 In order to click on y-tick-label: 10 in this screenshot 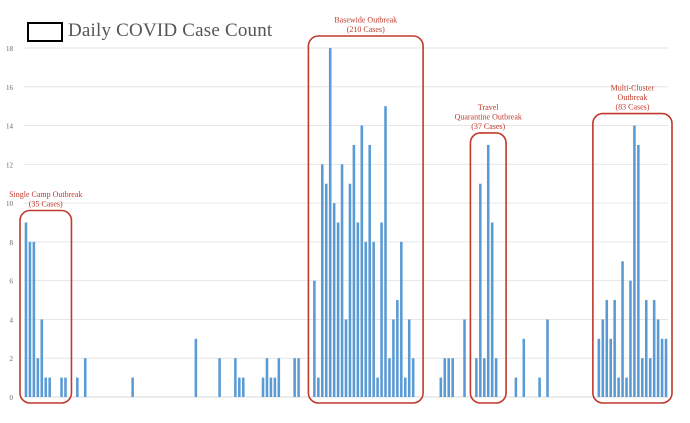, I will do `click(10, 204)`.